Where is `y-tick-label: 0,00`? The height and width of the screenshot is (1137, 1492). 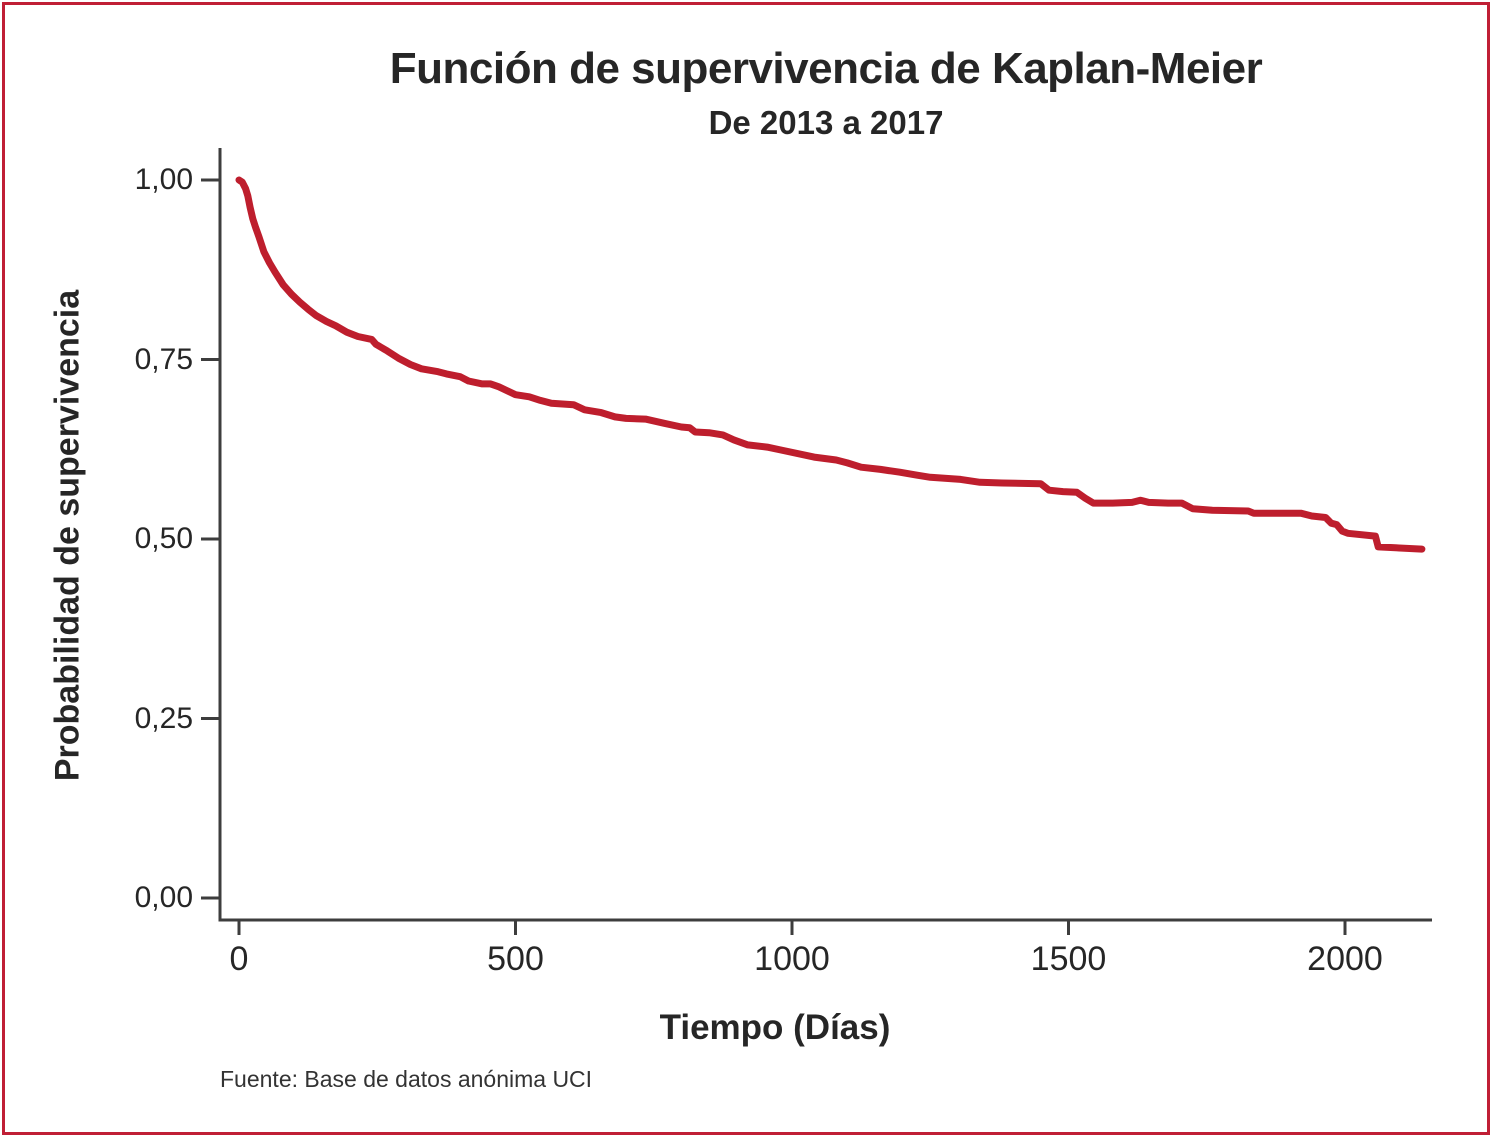 y-tick-label: 0,00 is located at coordinates (163, 897).